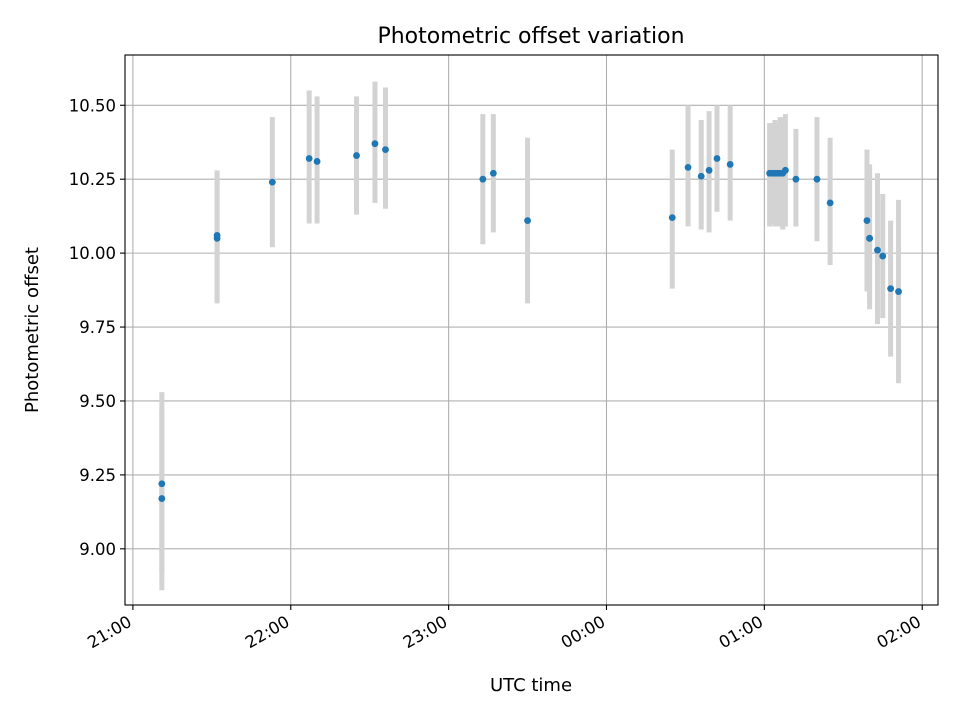 This screenshot has height=720, width=960. Describe the element at coordinates (97, 475) in the screenshot. I see `y-tick-label: 9.25` at that location.